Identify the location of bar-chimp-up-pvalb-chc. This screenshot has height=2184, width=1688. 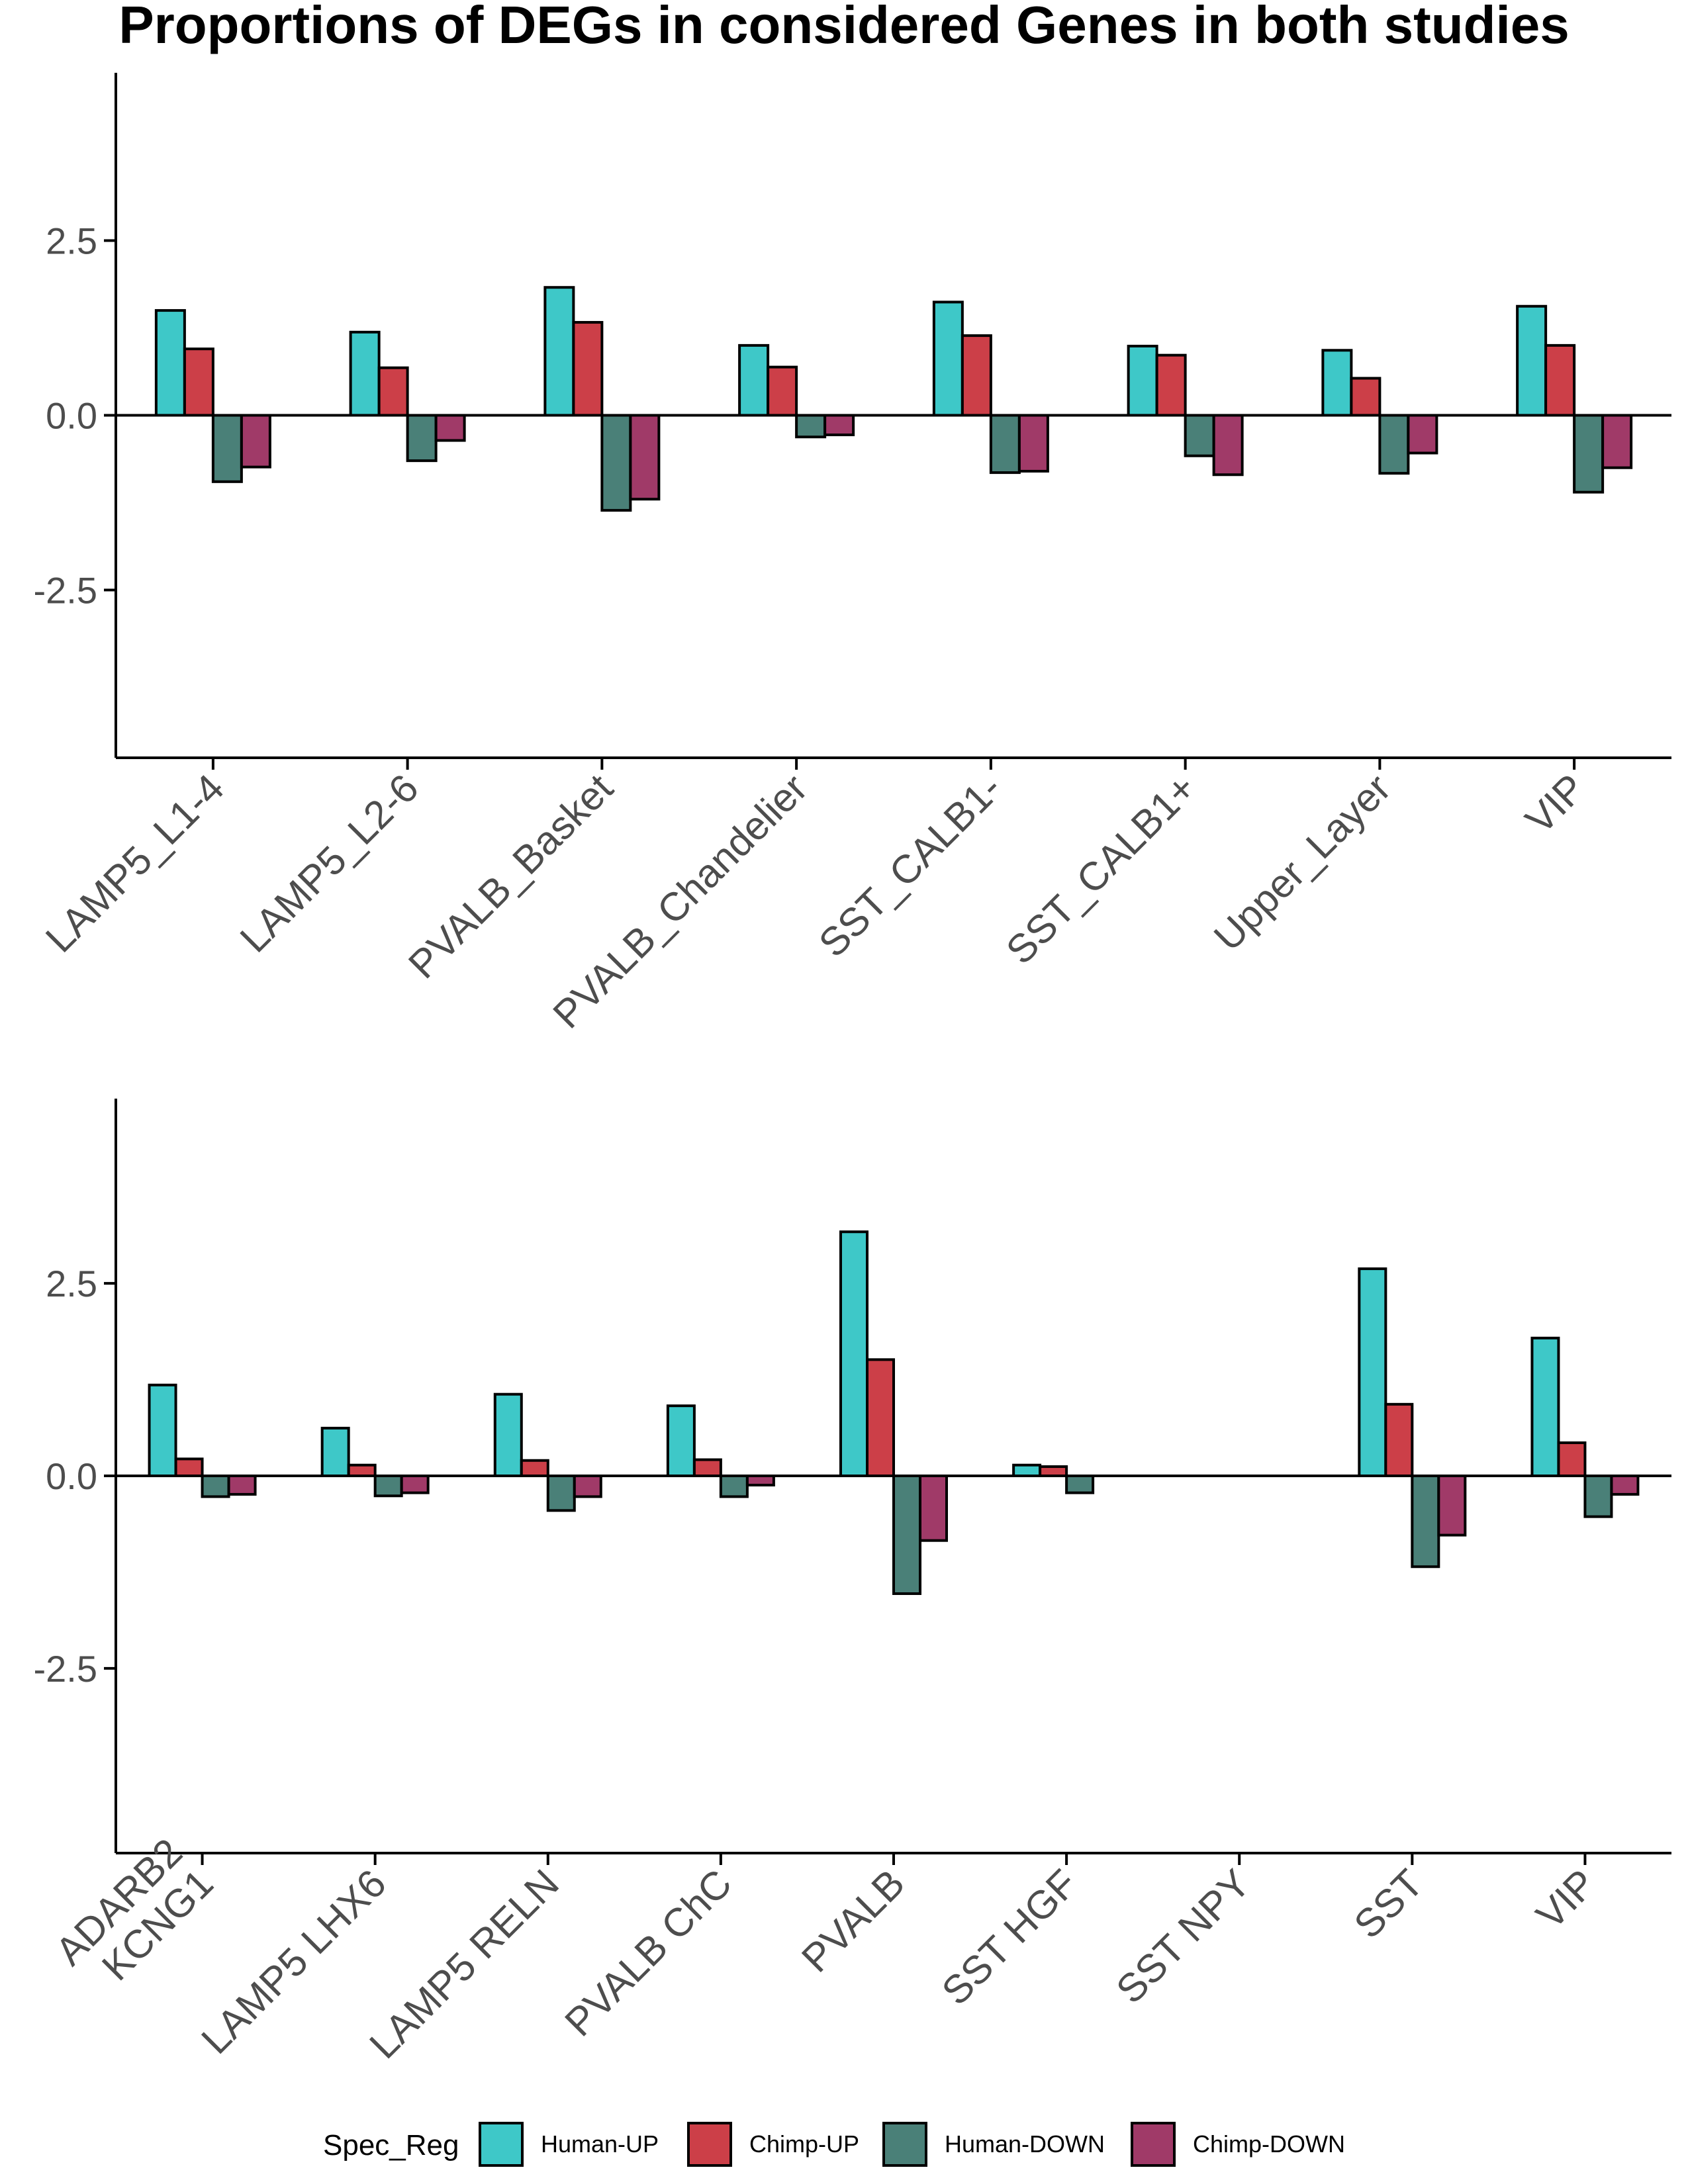
(707, 1468).